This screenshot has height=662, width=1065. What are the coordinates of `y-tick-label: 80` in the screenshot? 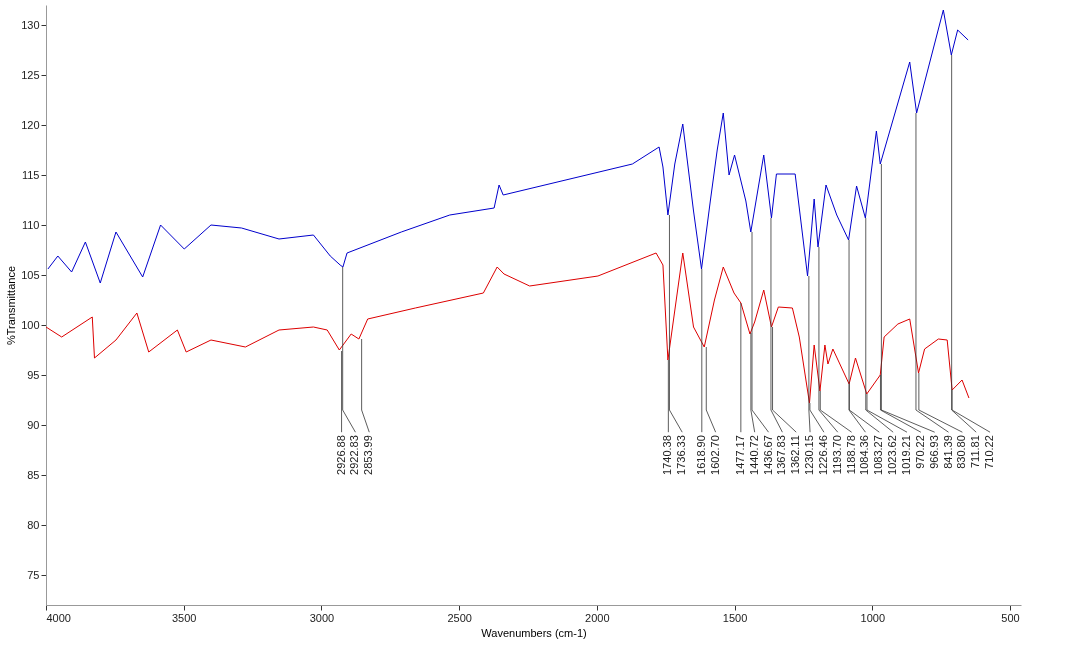 It's located at (33, 524).